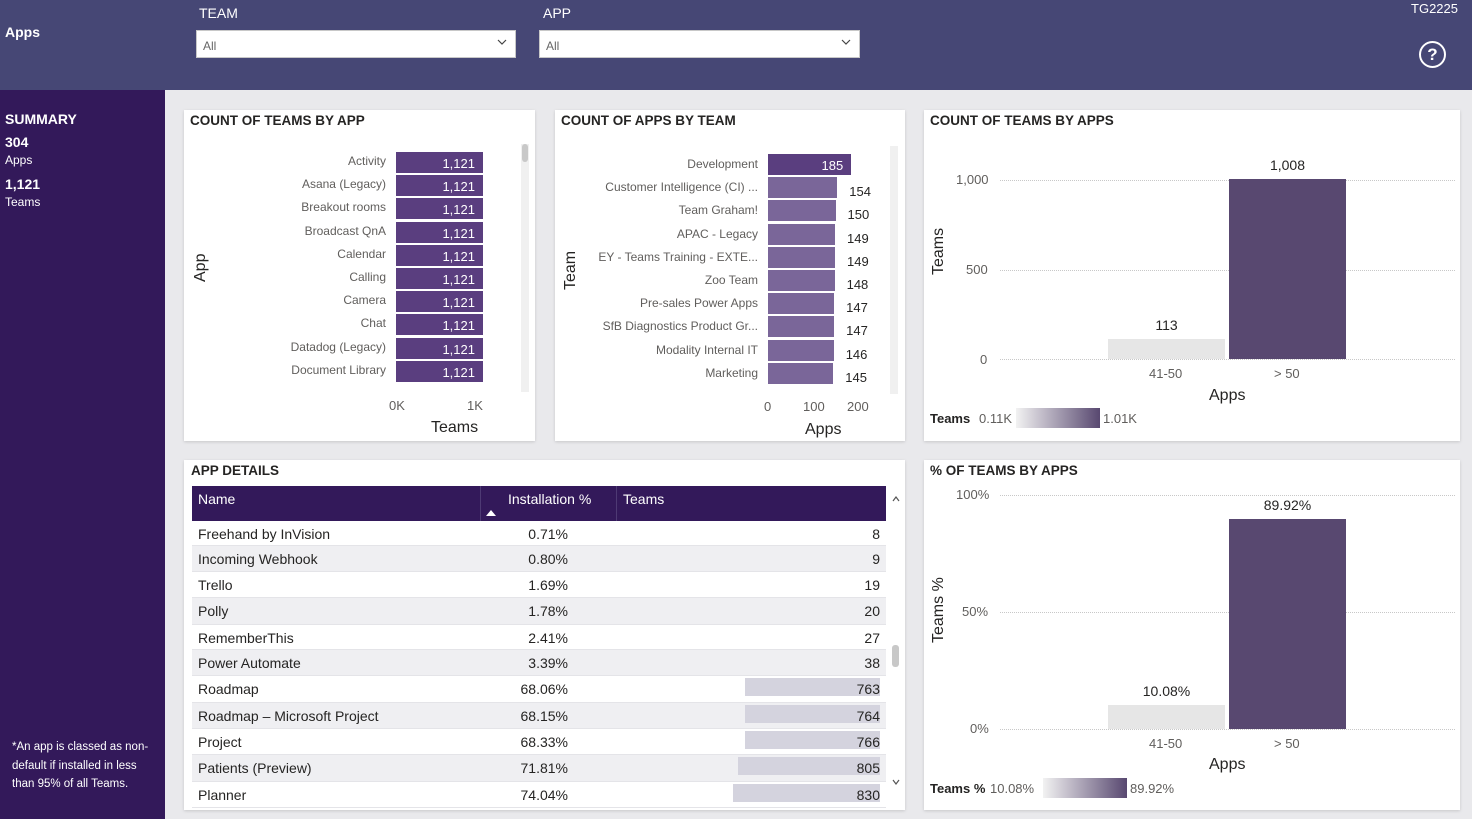 The image size is (1472, 819). I want to click on x-axis-title: Apps, so click(1227, 764).